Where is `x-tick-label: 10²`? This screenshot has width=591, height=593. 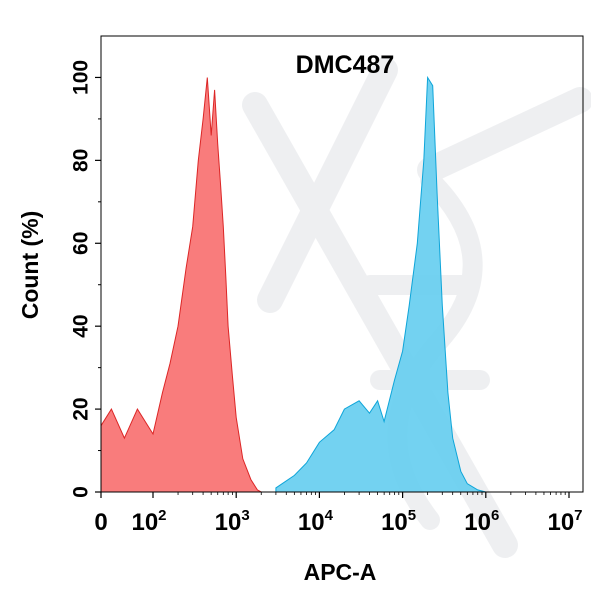 x-tick-label: 10² is located at coordinates (148, 521).